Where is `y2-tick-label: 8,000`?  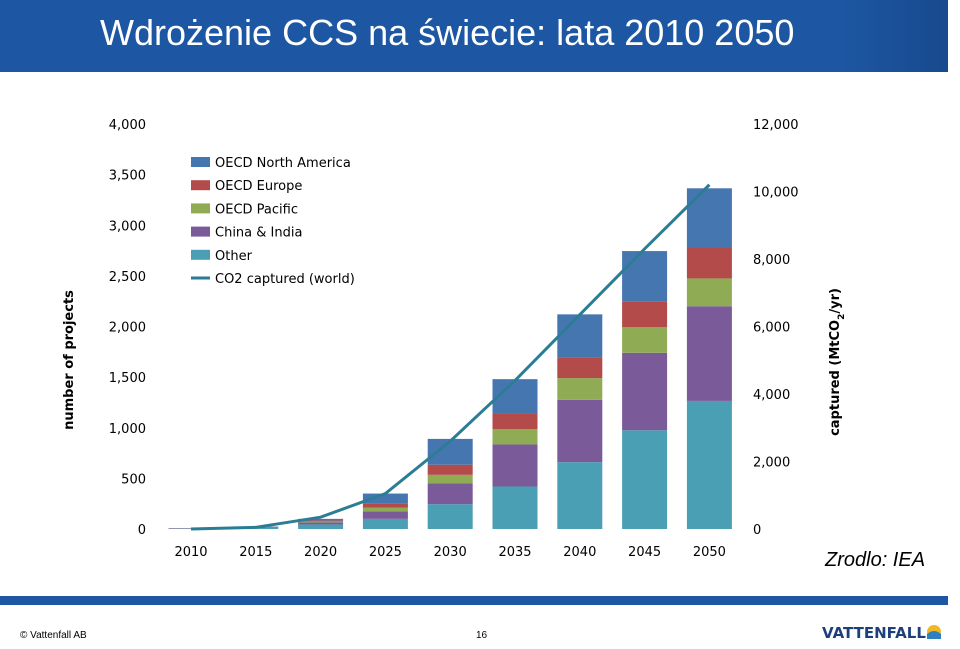 y2-tick-label: 8,000 is located at coordinates (771, 260).